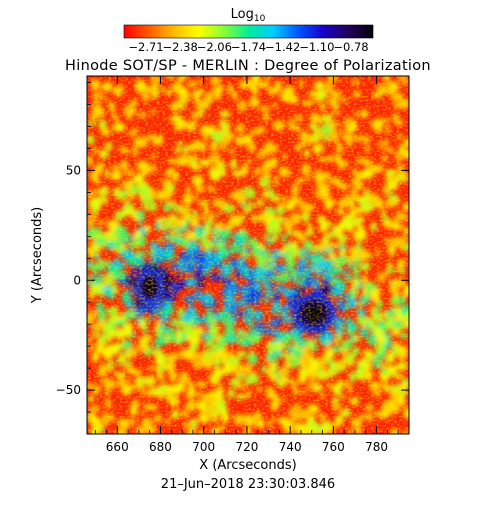  What do you see at coordinates (246, 447) in the screenshot?
I see `x-tick-label: 720` at bounding box center [246, 447].